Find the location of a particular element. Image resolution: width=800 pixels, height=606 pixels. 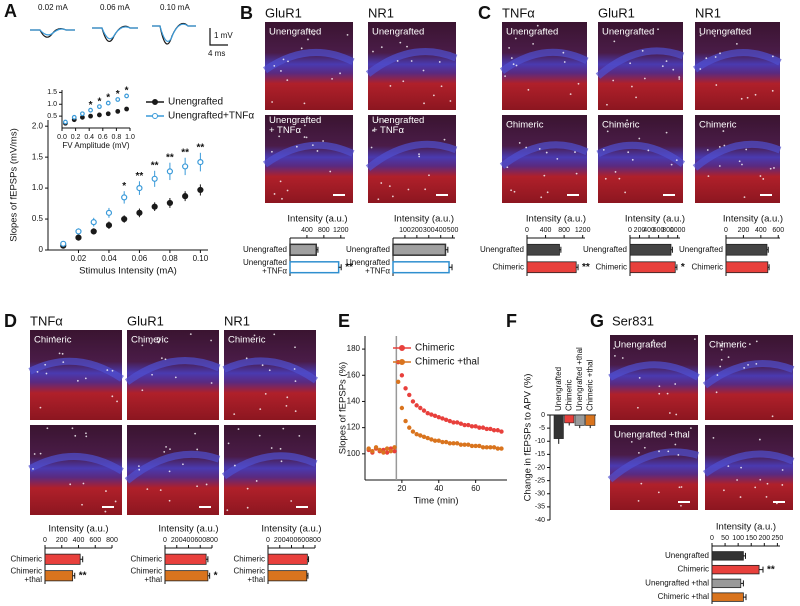

legend-label: Unengrafted+TNFα is located at coordinates (211, 116).